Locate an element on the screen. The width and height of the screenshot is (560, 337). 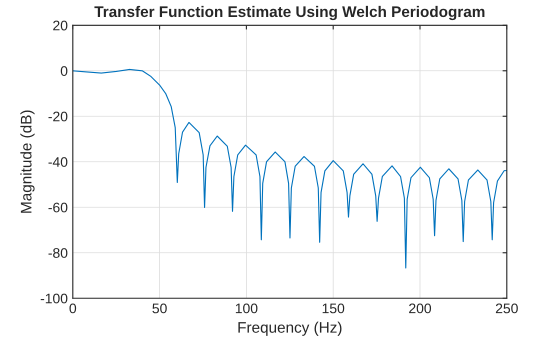
x-tick-label: 150 is located at coordinates (333, 308).